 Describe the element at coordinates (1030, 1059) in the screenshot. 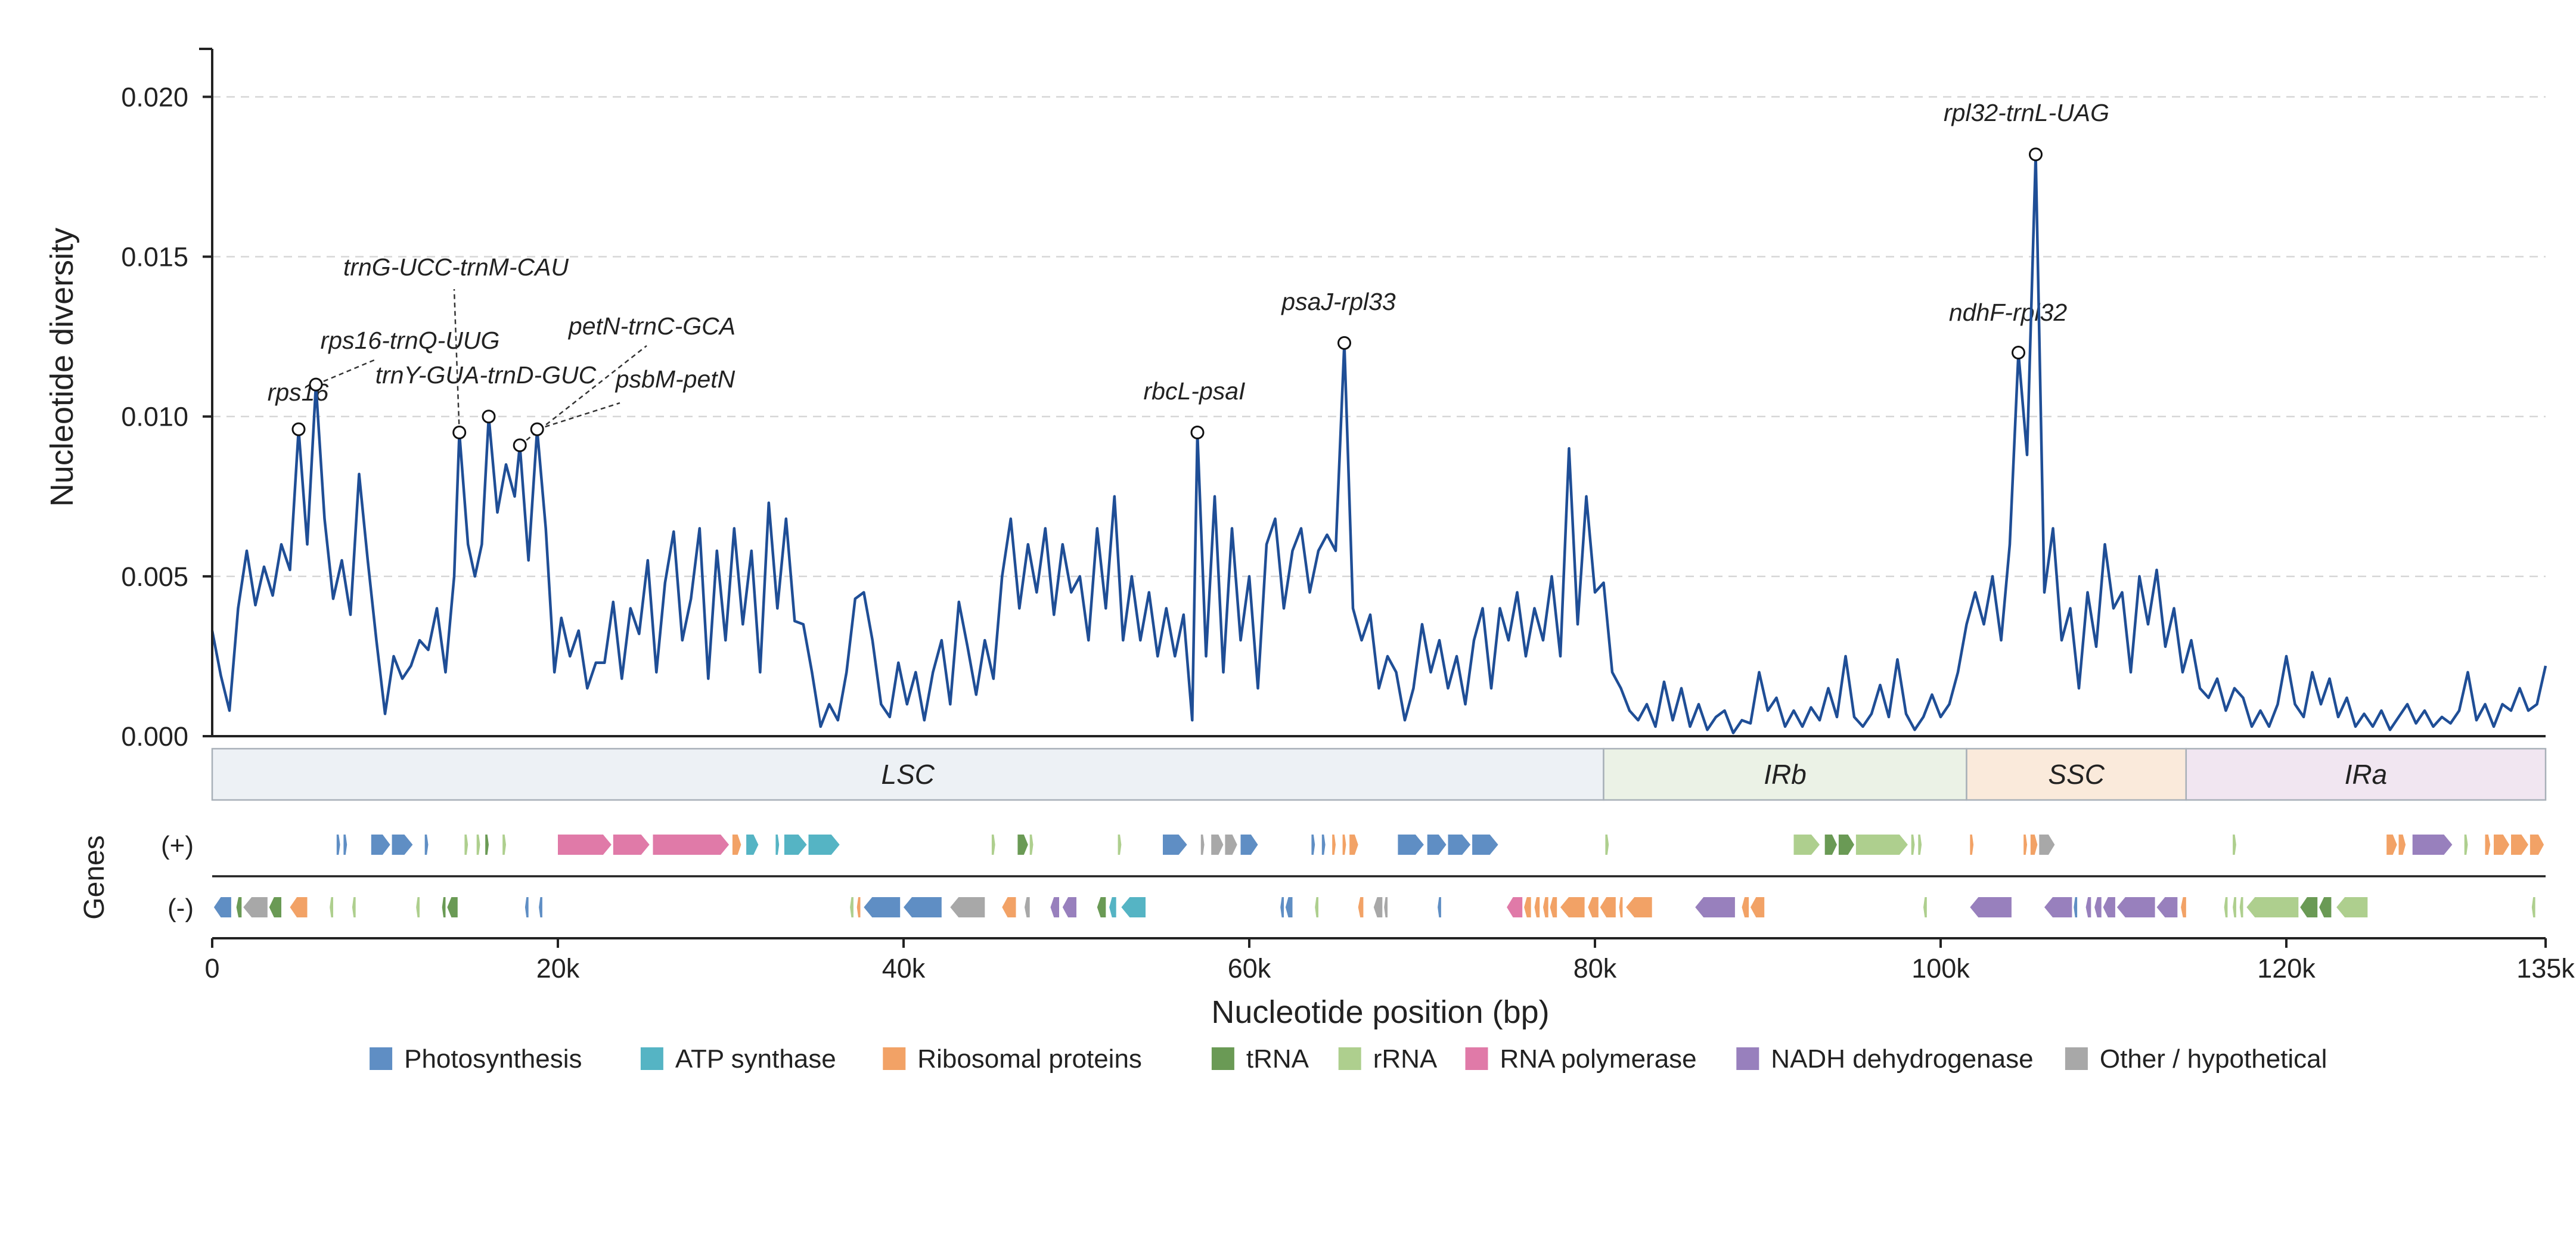

I see `legend-label: Ribosomal proteins` at that location.